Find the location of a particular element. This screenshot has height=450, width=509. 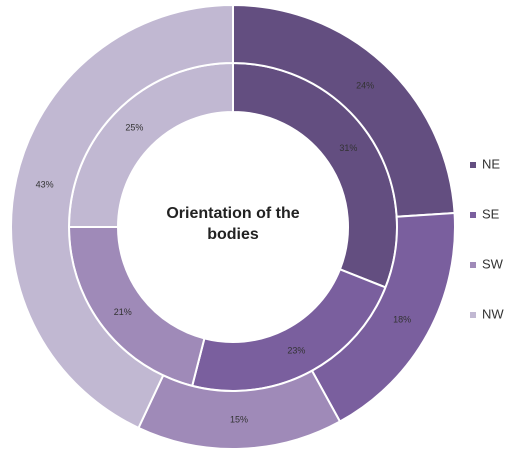

data-label: 43% is located at coordinates (45, 184).